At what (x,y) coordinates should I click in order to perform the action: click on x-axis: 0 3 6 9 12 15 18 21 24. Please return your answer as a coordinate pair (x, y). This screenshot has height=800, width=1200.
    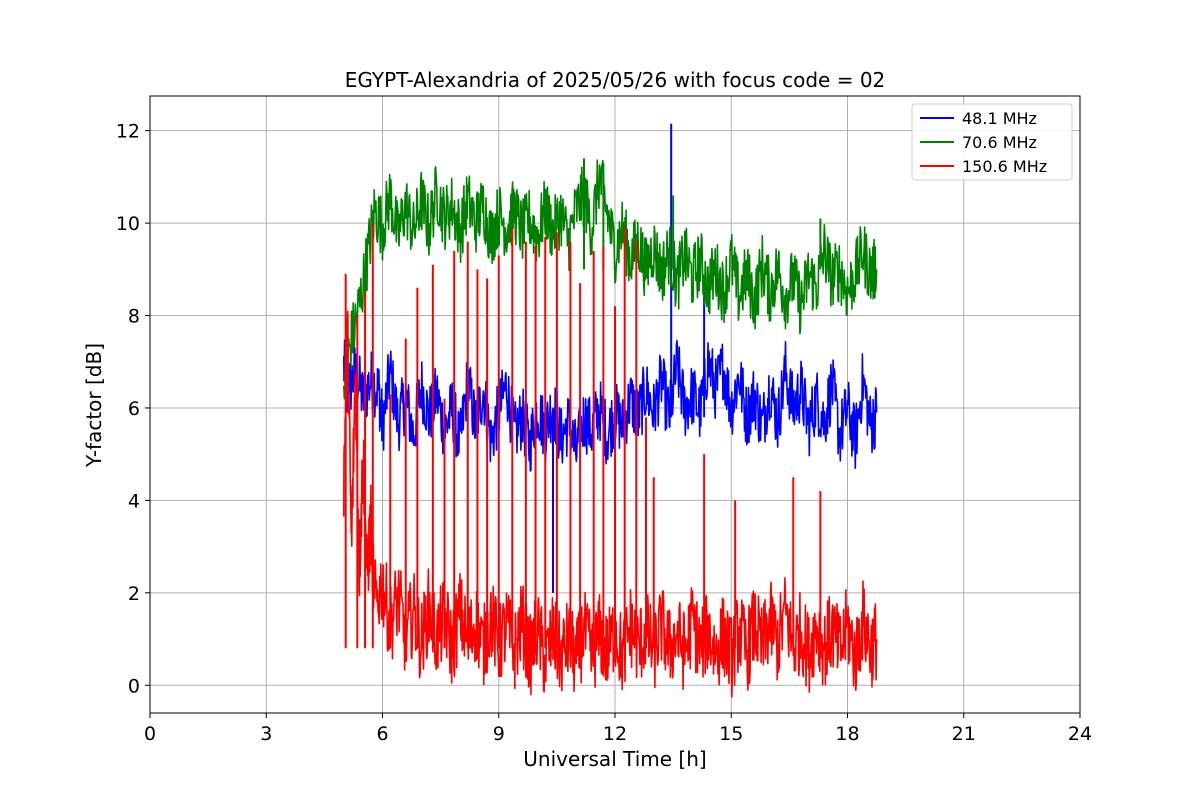
    Looking at the image, I should click on (618, 729).